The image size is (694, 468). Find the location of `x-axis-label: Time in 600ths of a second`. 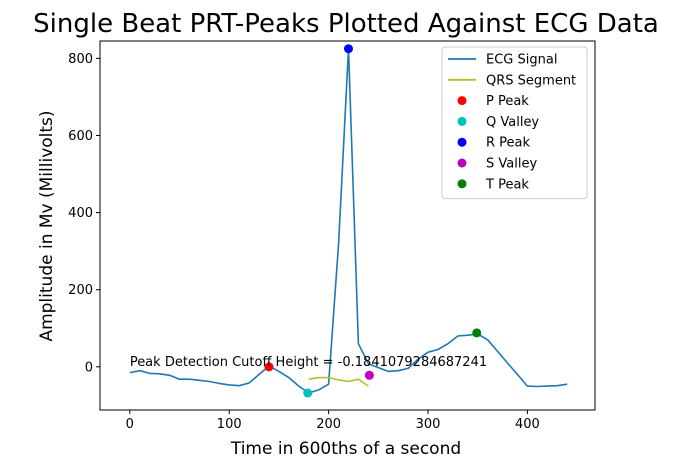

x-axis-label: Time in 600ths of a second is located at coordinates (345, 449).